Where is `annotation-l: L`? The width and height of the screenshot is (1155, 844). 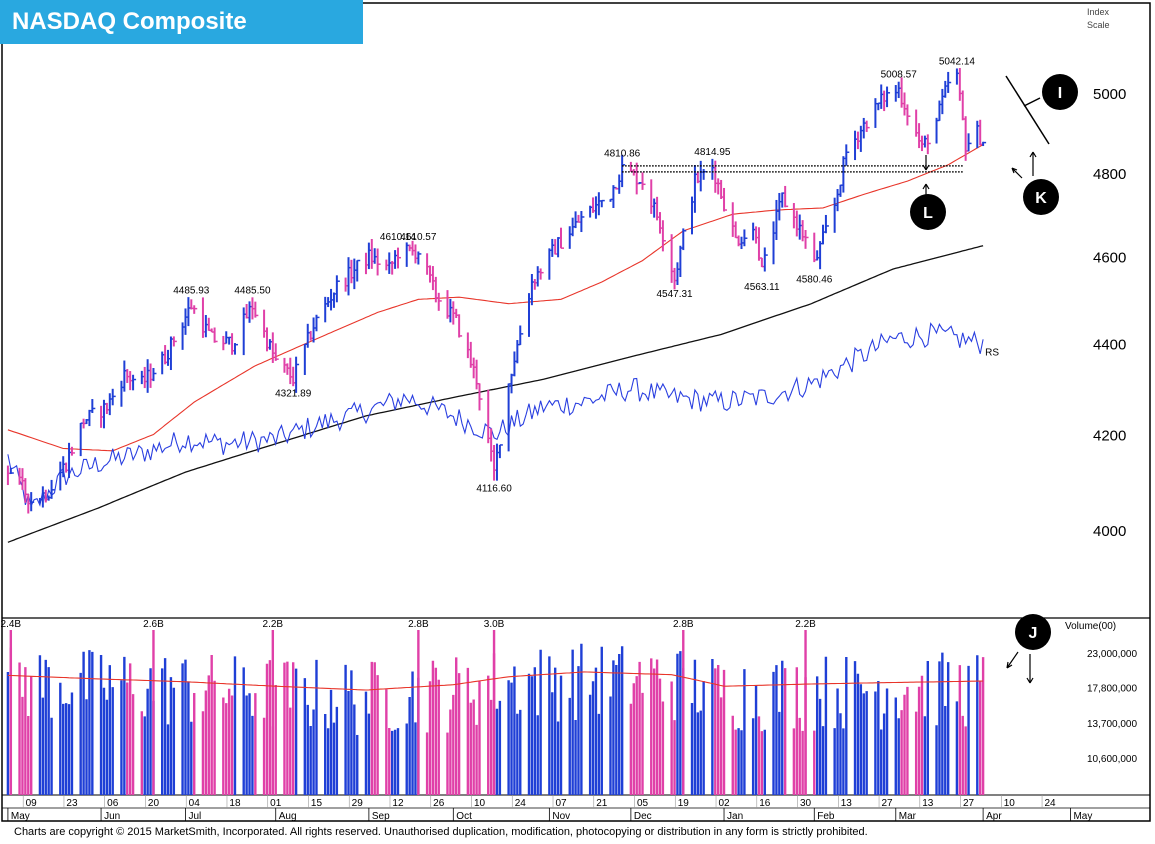
annotation-l: L is located at coordinates (928, 212).